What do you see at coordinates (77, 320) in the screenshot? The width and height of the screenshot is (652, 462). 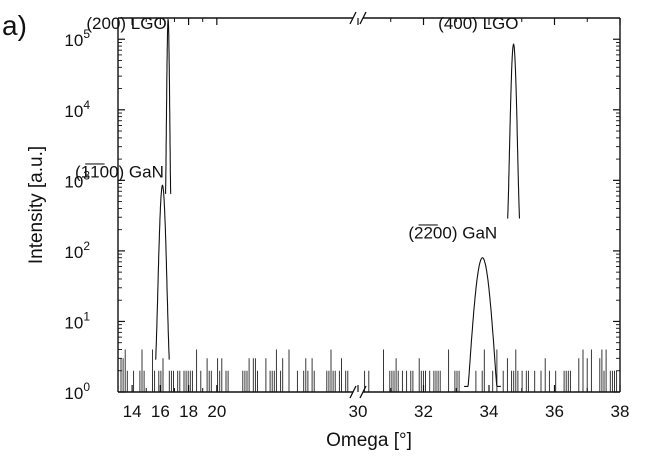 I see `y-tick-label: 10¹` at bounding box center [77, 320].